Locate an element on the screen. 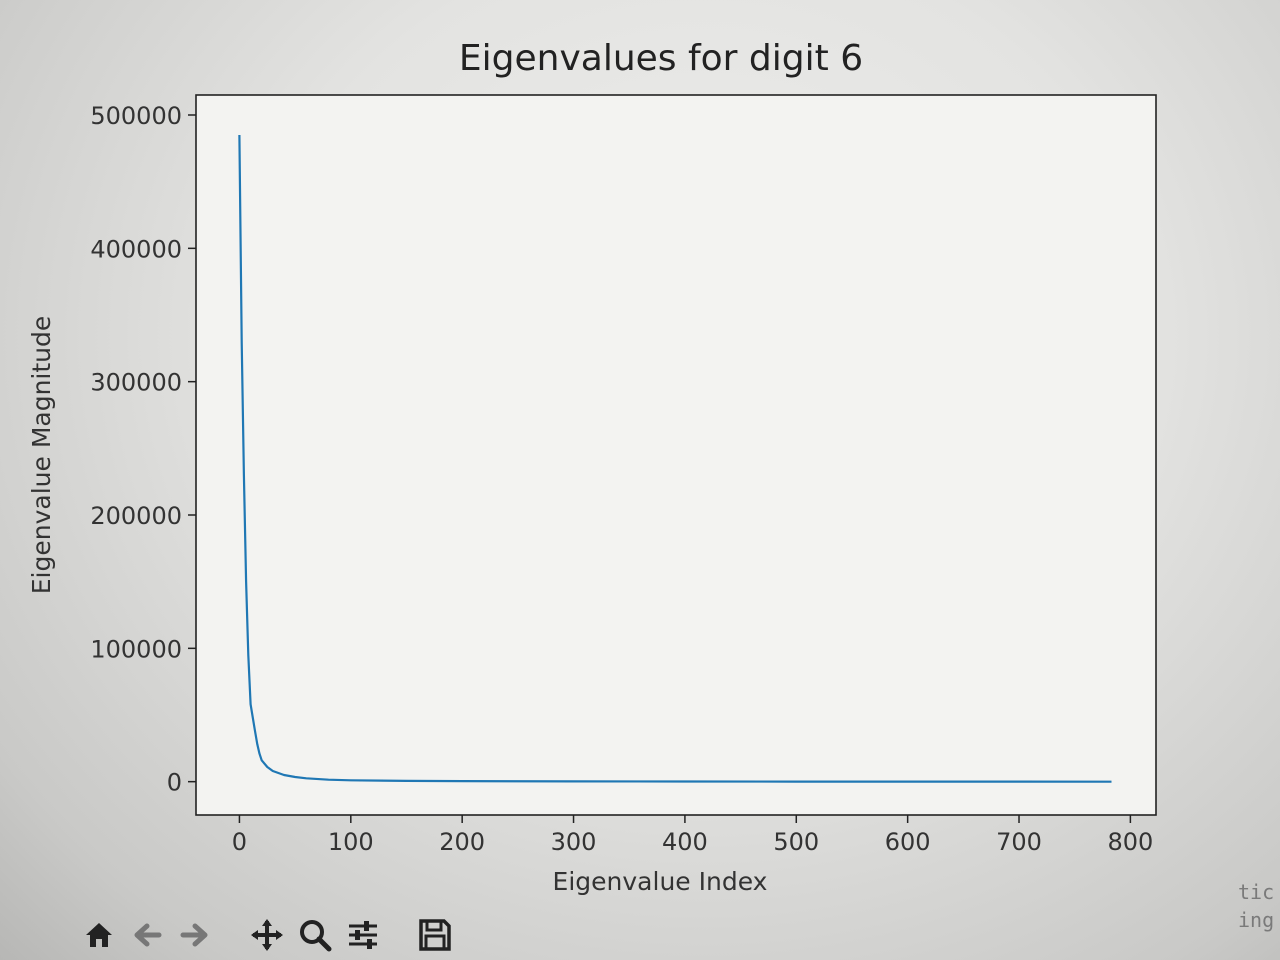 The width and height of the screenshot is (1280, 960). forward-arrow-icon is located at coordinates (194, 935).